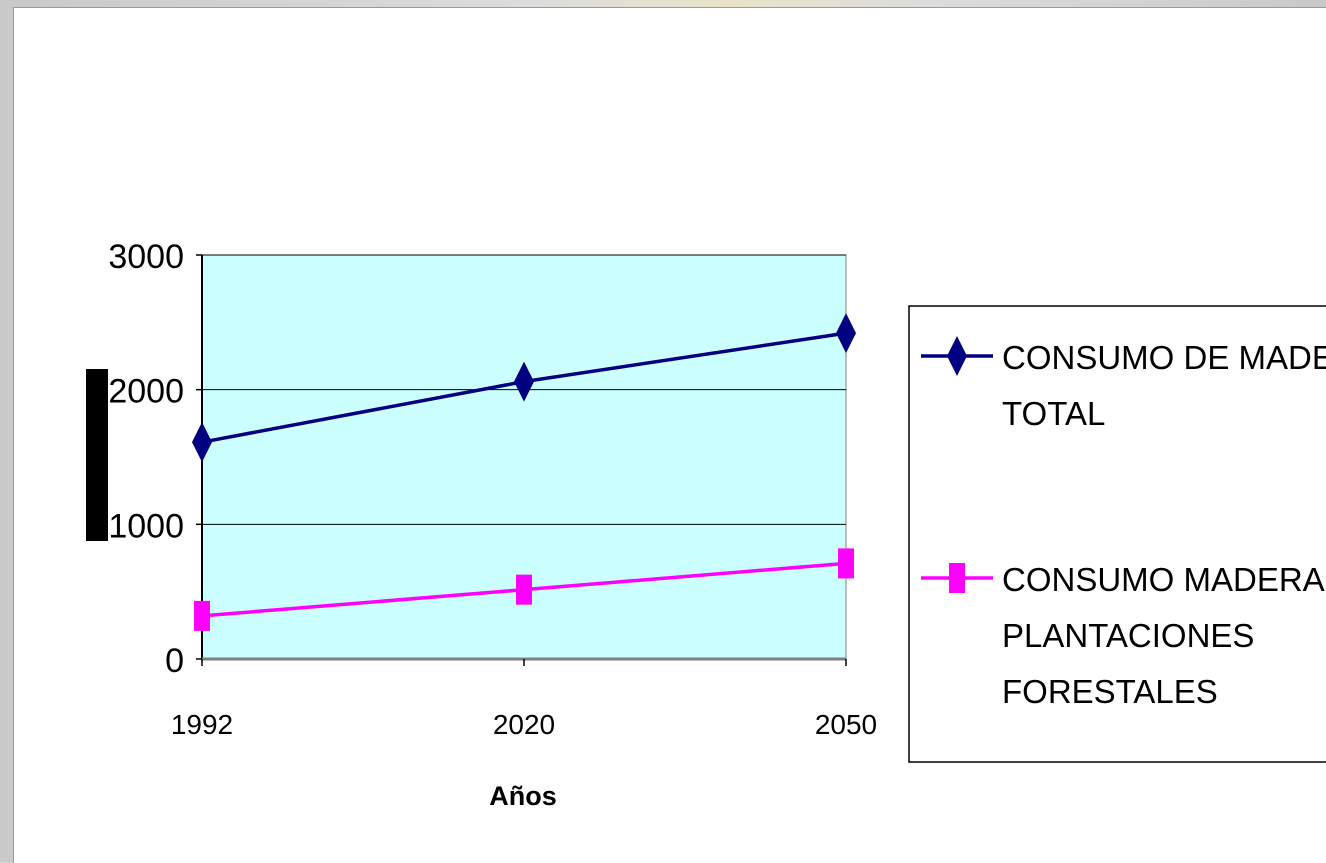 The height and width of the screenshot is (863, 1326). I want to click on y-tick-label: 3000, so click(146, 257).